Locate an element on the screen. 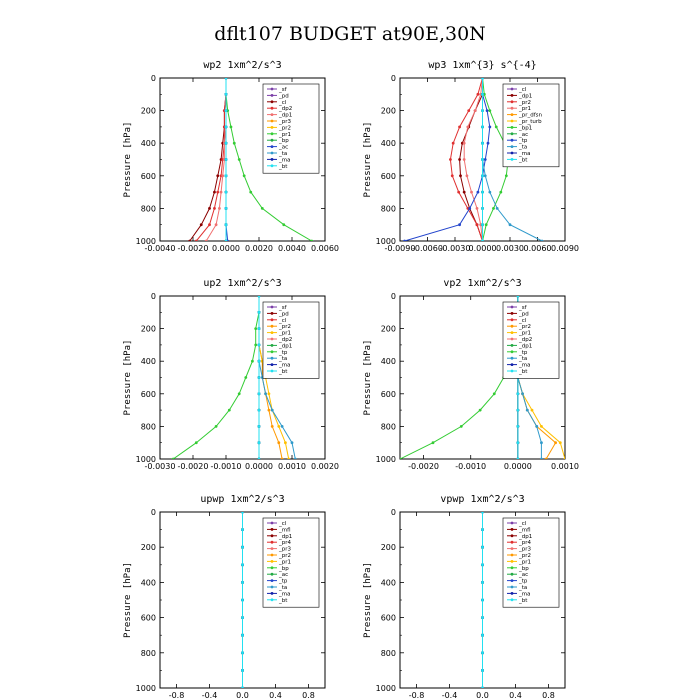  x-tick-label: -0.8 is located at coordinates (177, 695).